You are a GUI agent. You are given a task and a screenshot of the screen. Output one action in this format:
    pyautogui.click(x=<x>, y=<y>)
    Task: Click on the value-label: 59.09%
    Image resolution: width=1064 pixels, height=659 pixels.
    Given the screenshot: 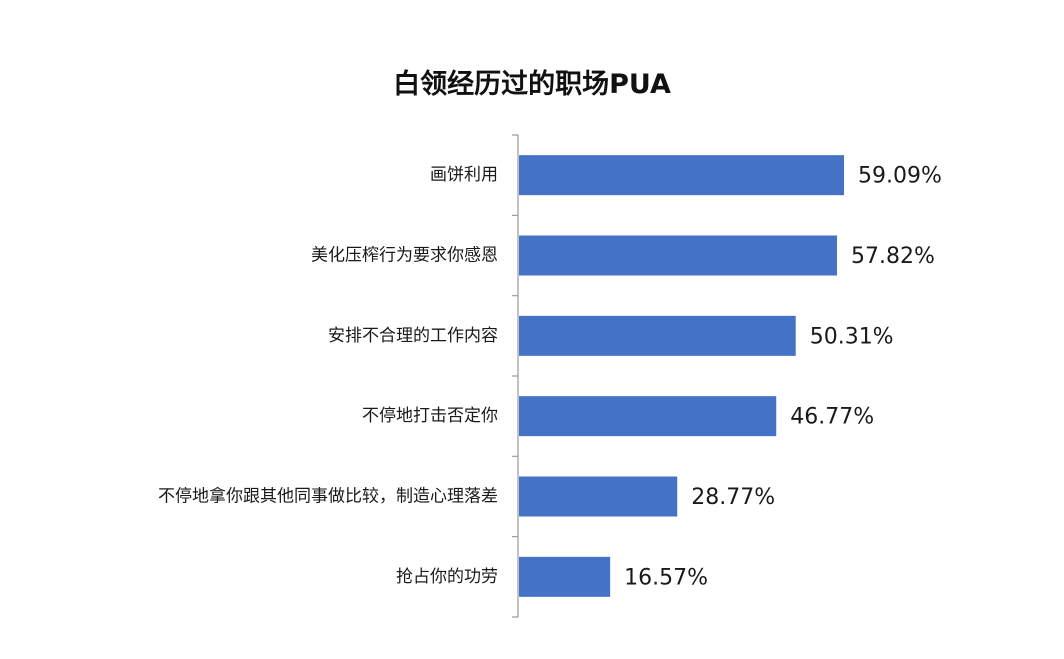 What is the action you would take?
    pyautogui.click(x=900, y=176)
    